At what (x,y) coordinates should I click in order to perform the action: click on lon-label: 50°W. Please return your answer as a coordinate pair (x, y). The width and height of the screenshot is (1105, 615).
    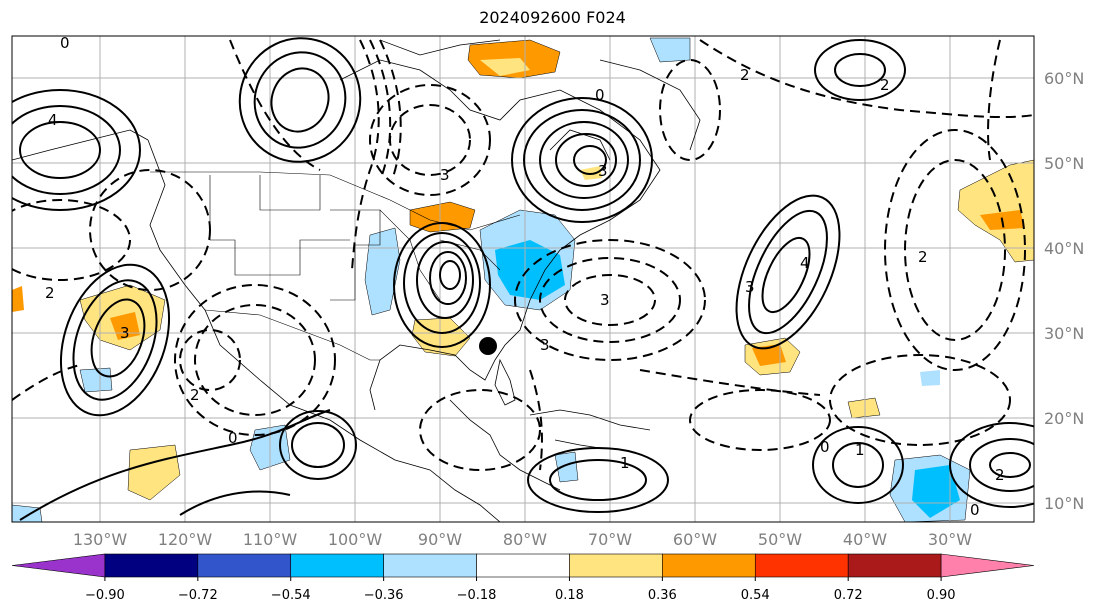
    Looking at the image, I should click on (780, 539).